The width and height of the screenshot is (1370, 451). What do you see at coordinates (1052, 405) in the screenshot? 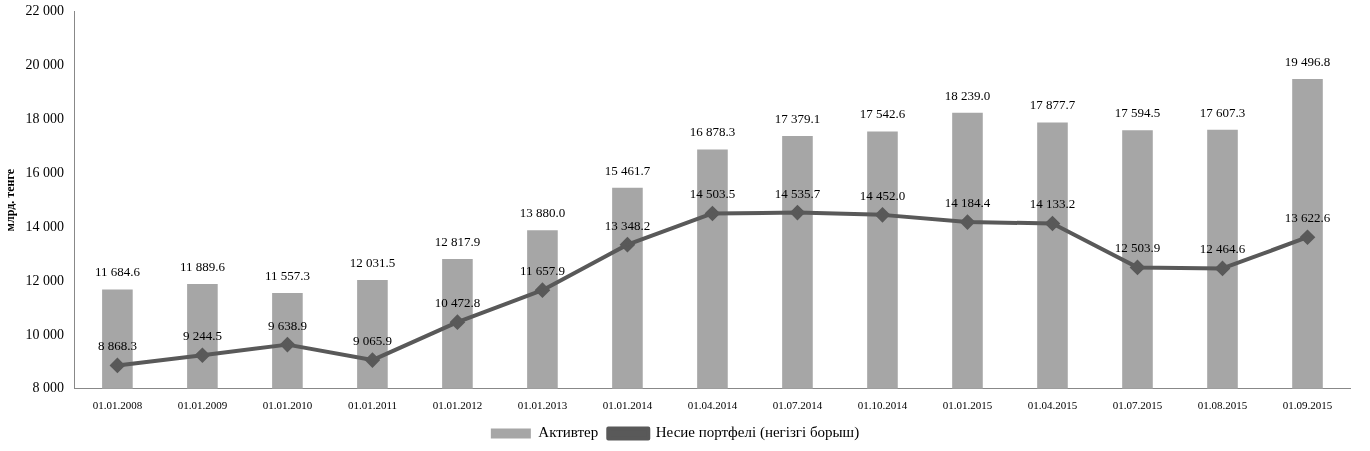
I see `x-tick-label: 01.04.2015` at bounding box center [1052, 405].